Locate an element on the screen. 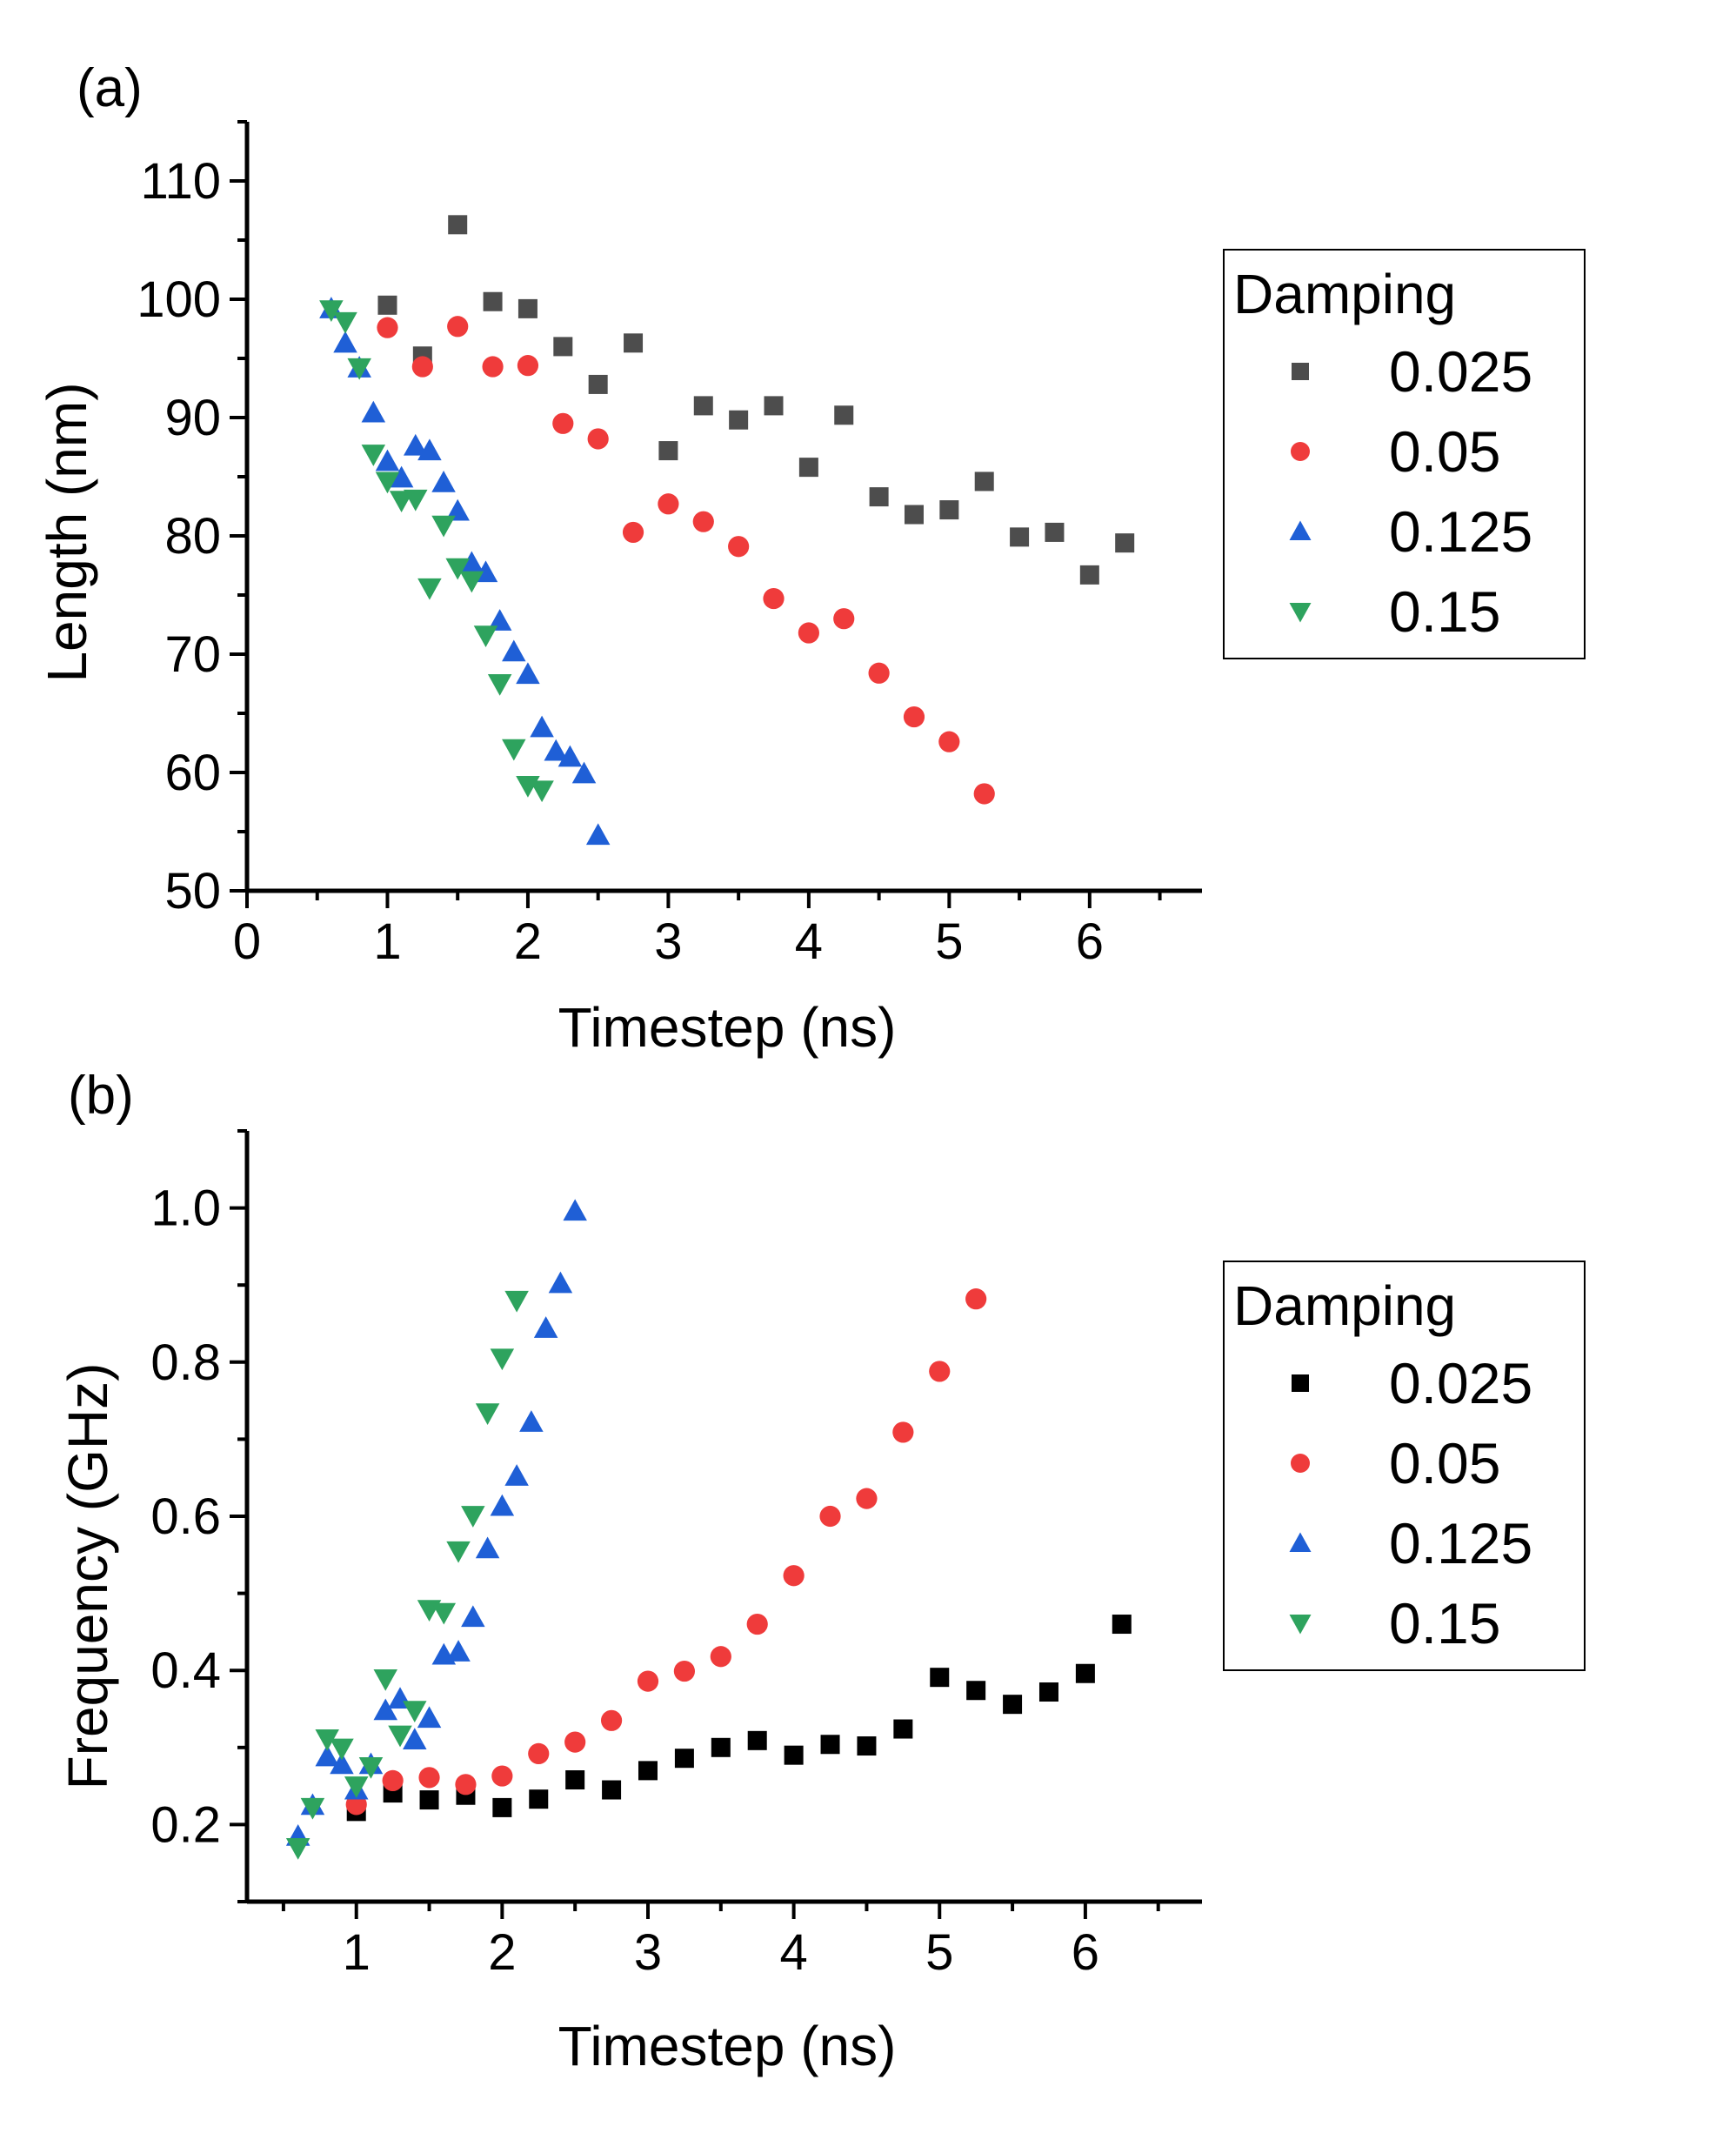  panel-b-x-axis-title: Timestep (ns) is located at coordinates (727, 2046).